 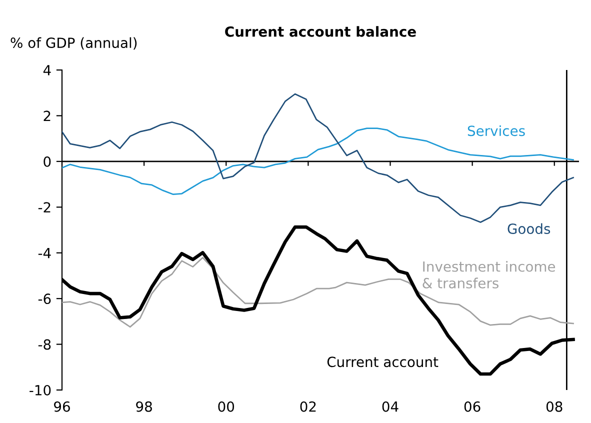 What do you see at coordinates (40, 390) in the screenshot?
I see `y-tick-label: -10` at bounding box center [40, 390].